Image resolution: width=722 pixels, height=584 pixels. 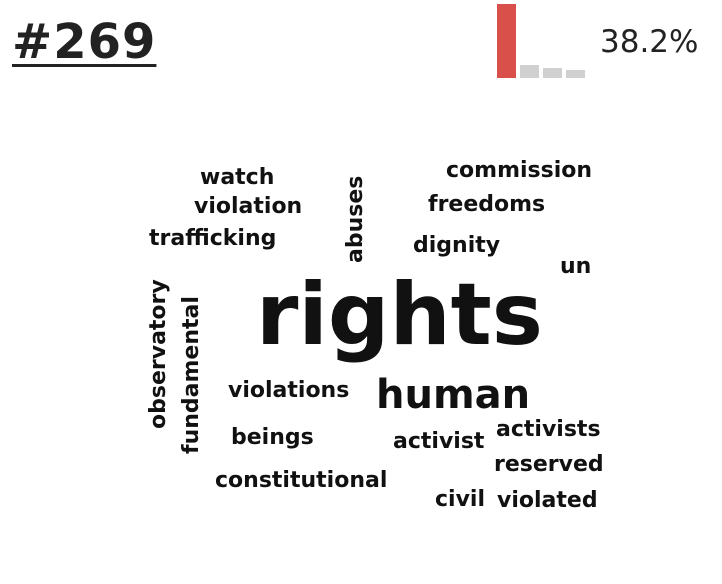 What do you see at coordinates (487, 204) in the screenshot?
I see `word-freedoms: freedoms` at bounding box center [487, 204].